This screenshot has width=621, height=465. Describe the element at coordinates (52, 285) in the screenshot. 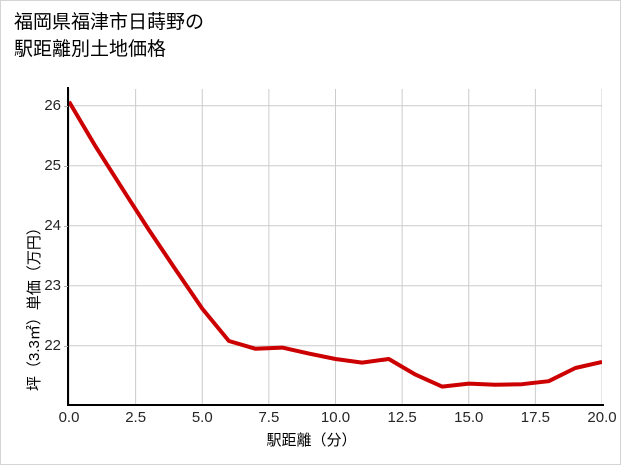

I see `y-tick-label: 23` at that location.